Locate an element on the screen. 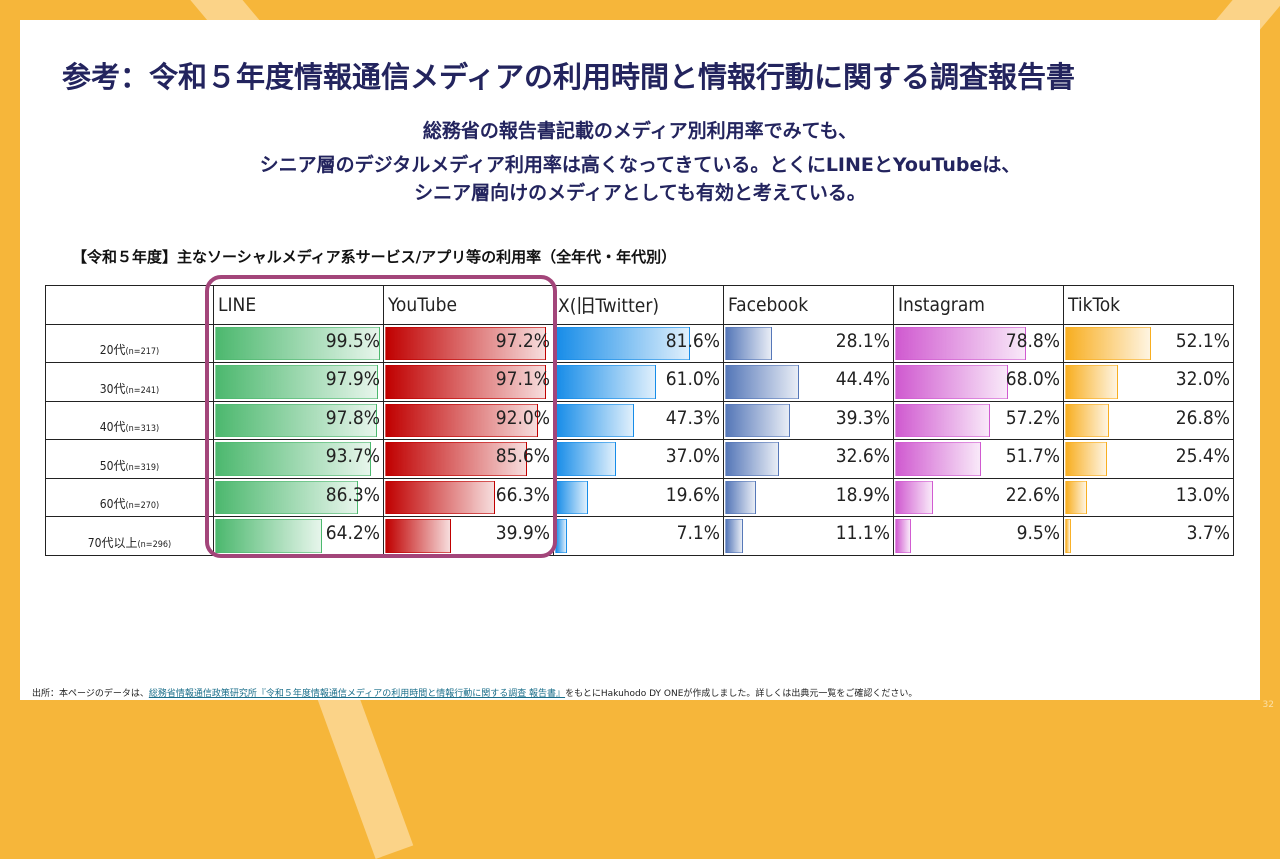 Image resolution: width=1280 pixels, height=859 pixels. sample-size: (n=241) is located at coordinates (142, 390).